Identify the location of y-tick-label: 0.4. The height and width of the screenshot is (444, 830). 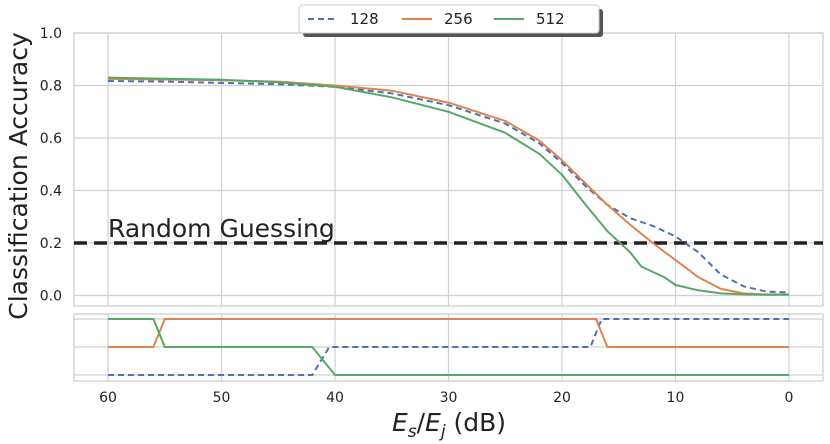
(51, 192).